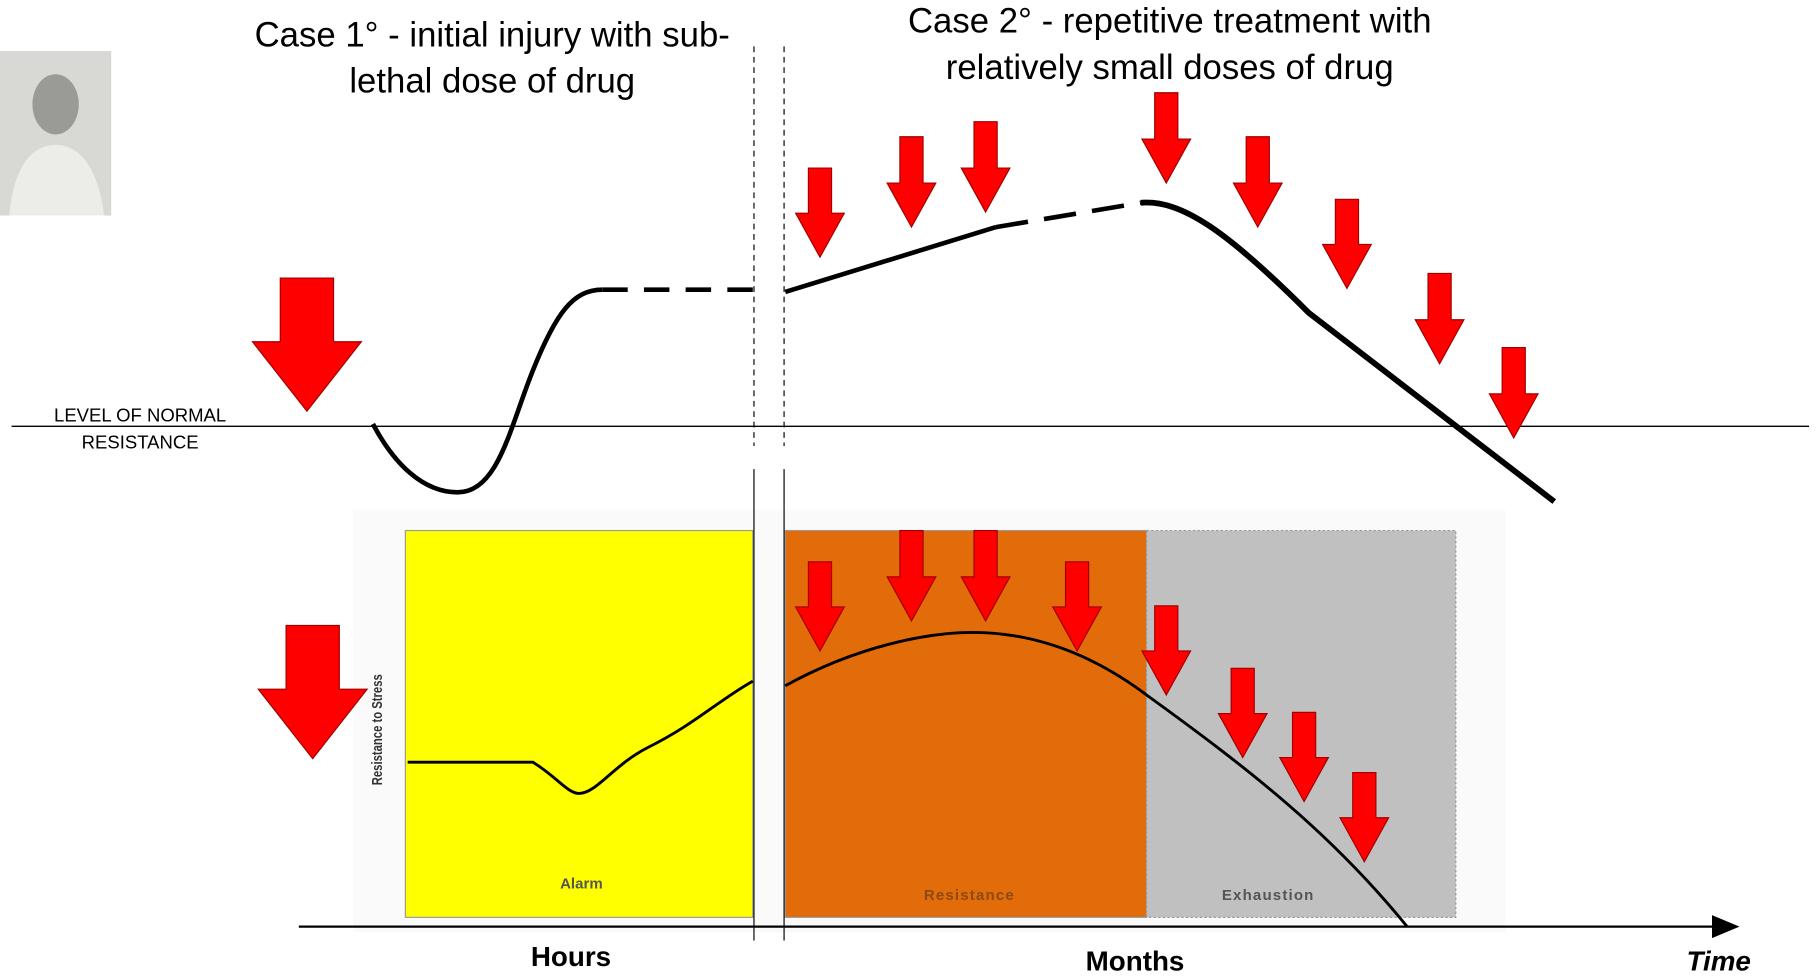 This screenshot has height=980, width=1816. I want to click on phase-label: Exhaustion, so click(1268, 895).